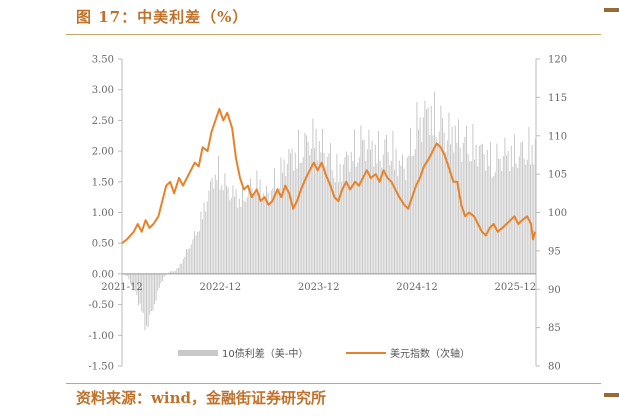 The image size is (619, 419). Describe the element at coordinates (265, 353) in the screenshot. I see `legend-spread-label: 10债利差（美-中）` at that location.